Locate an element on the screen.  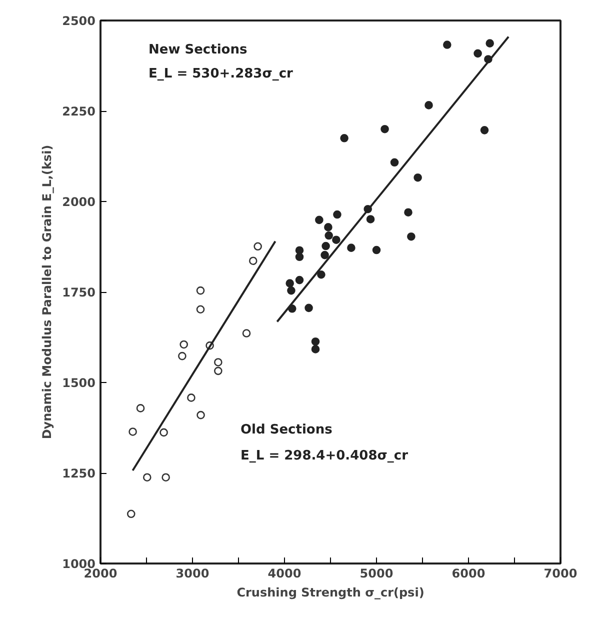
x-tick-label: 4000 is located at coordinates (285, 573).